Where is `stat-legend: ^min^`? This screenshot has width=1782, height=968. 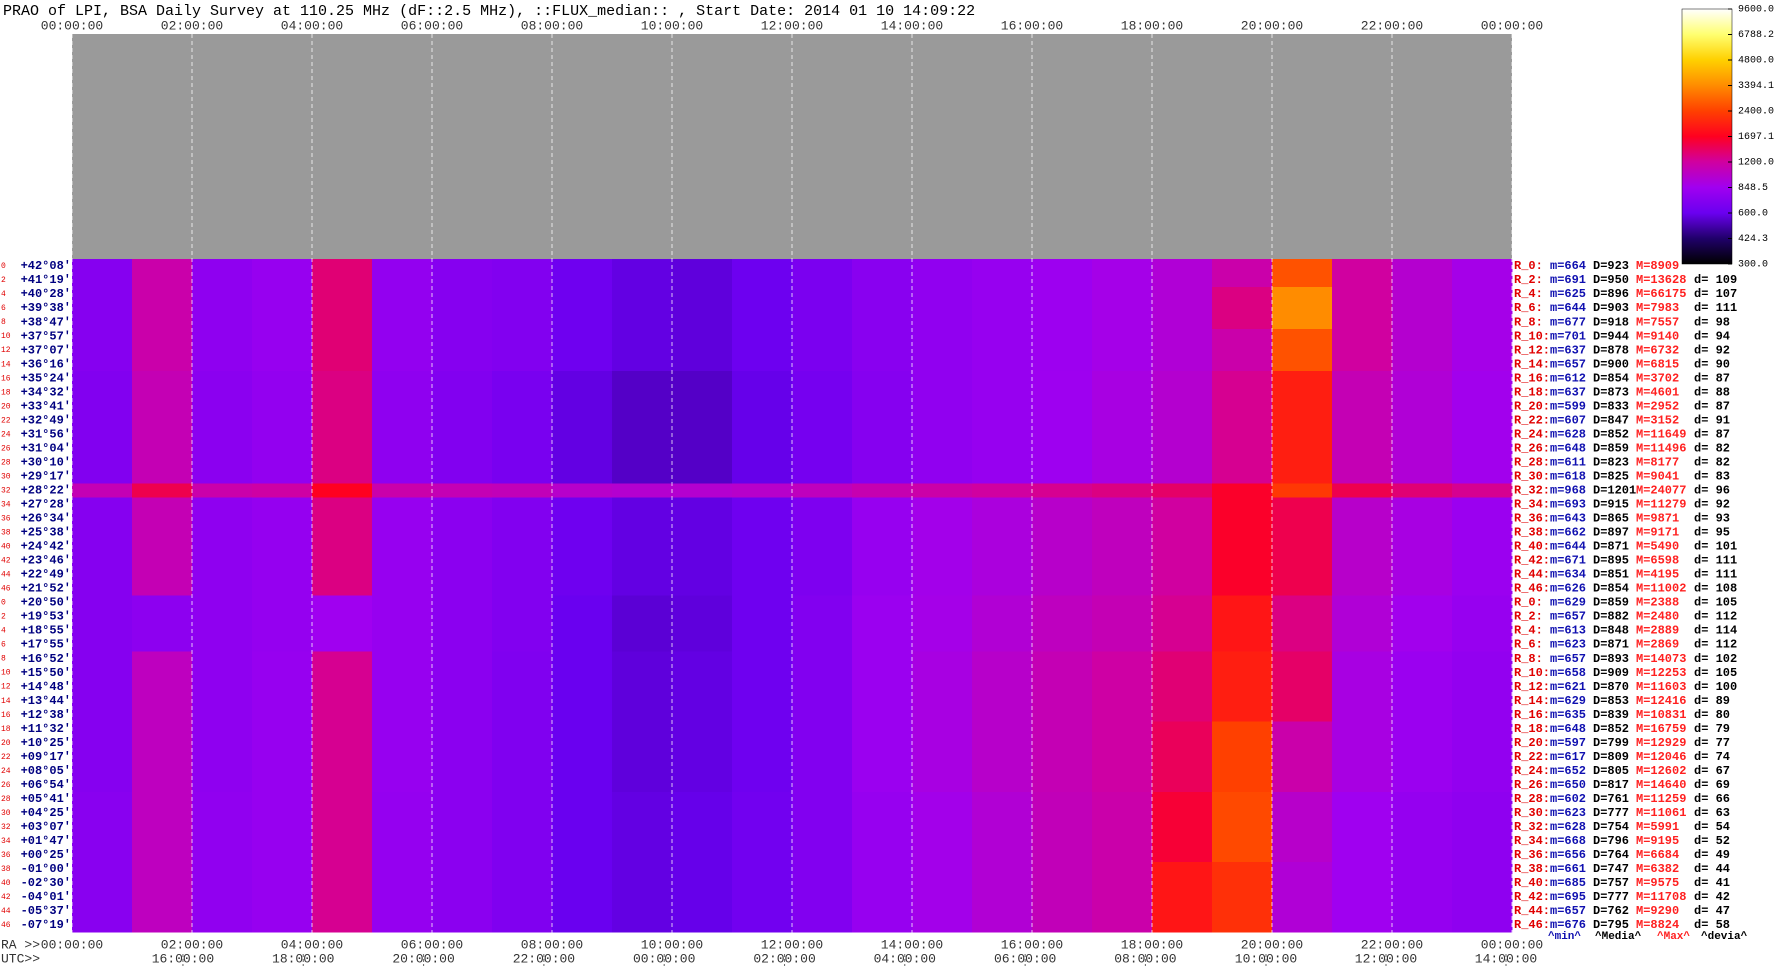
stat-legend: ^min^ is located at coordinates (1564, 937).